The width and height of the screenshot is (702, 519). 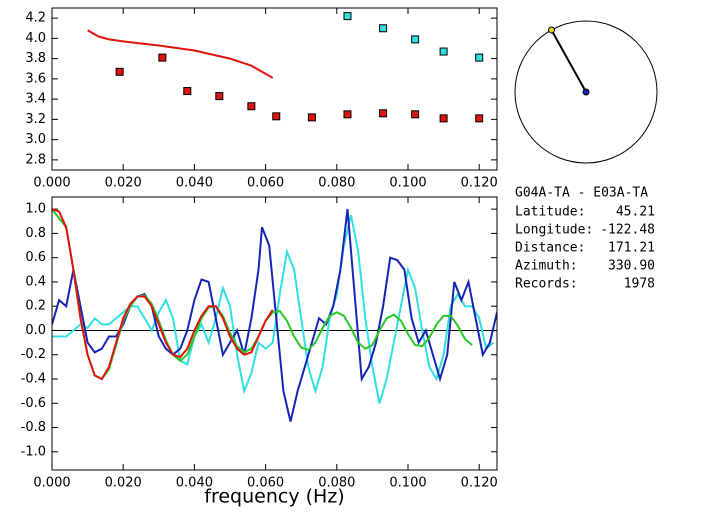 I want to click on y-tick-label: 0.4, so click(x=35, y=281).